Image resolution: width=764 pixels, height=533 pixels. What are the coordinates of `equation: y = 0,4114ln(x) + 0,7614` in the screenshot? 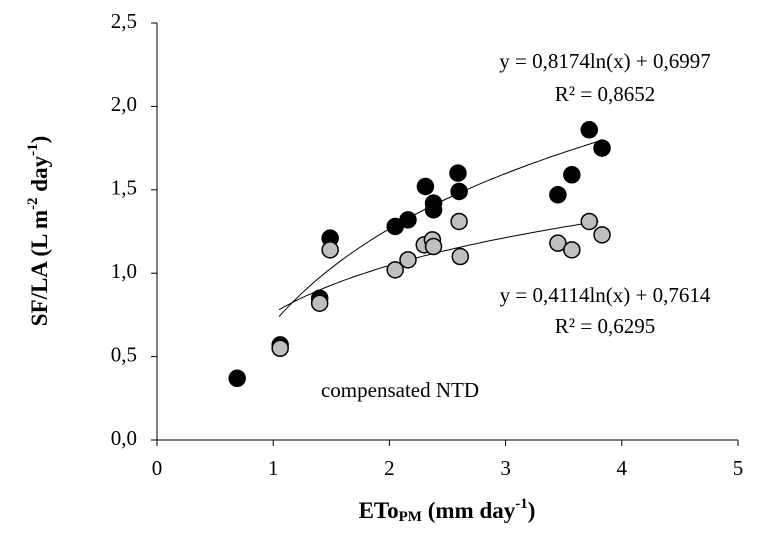 It's located at (605, 295).